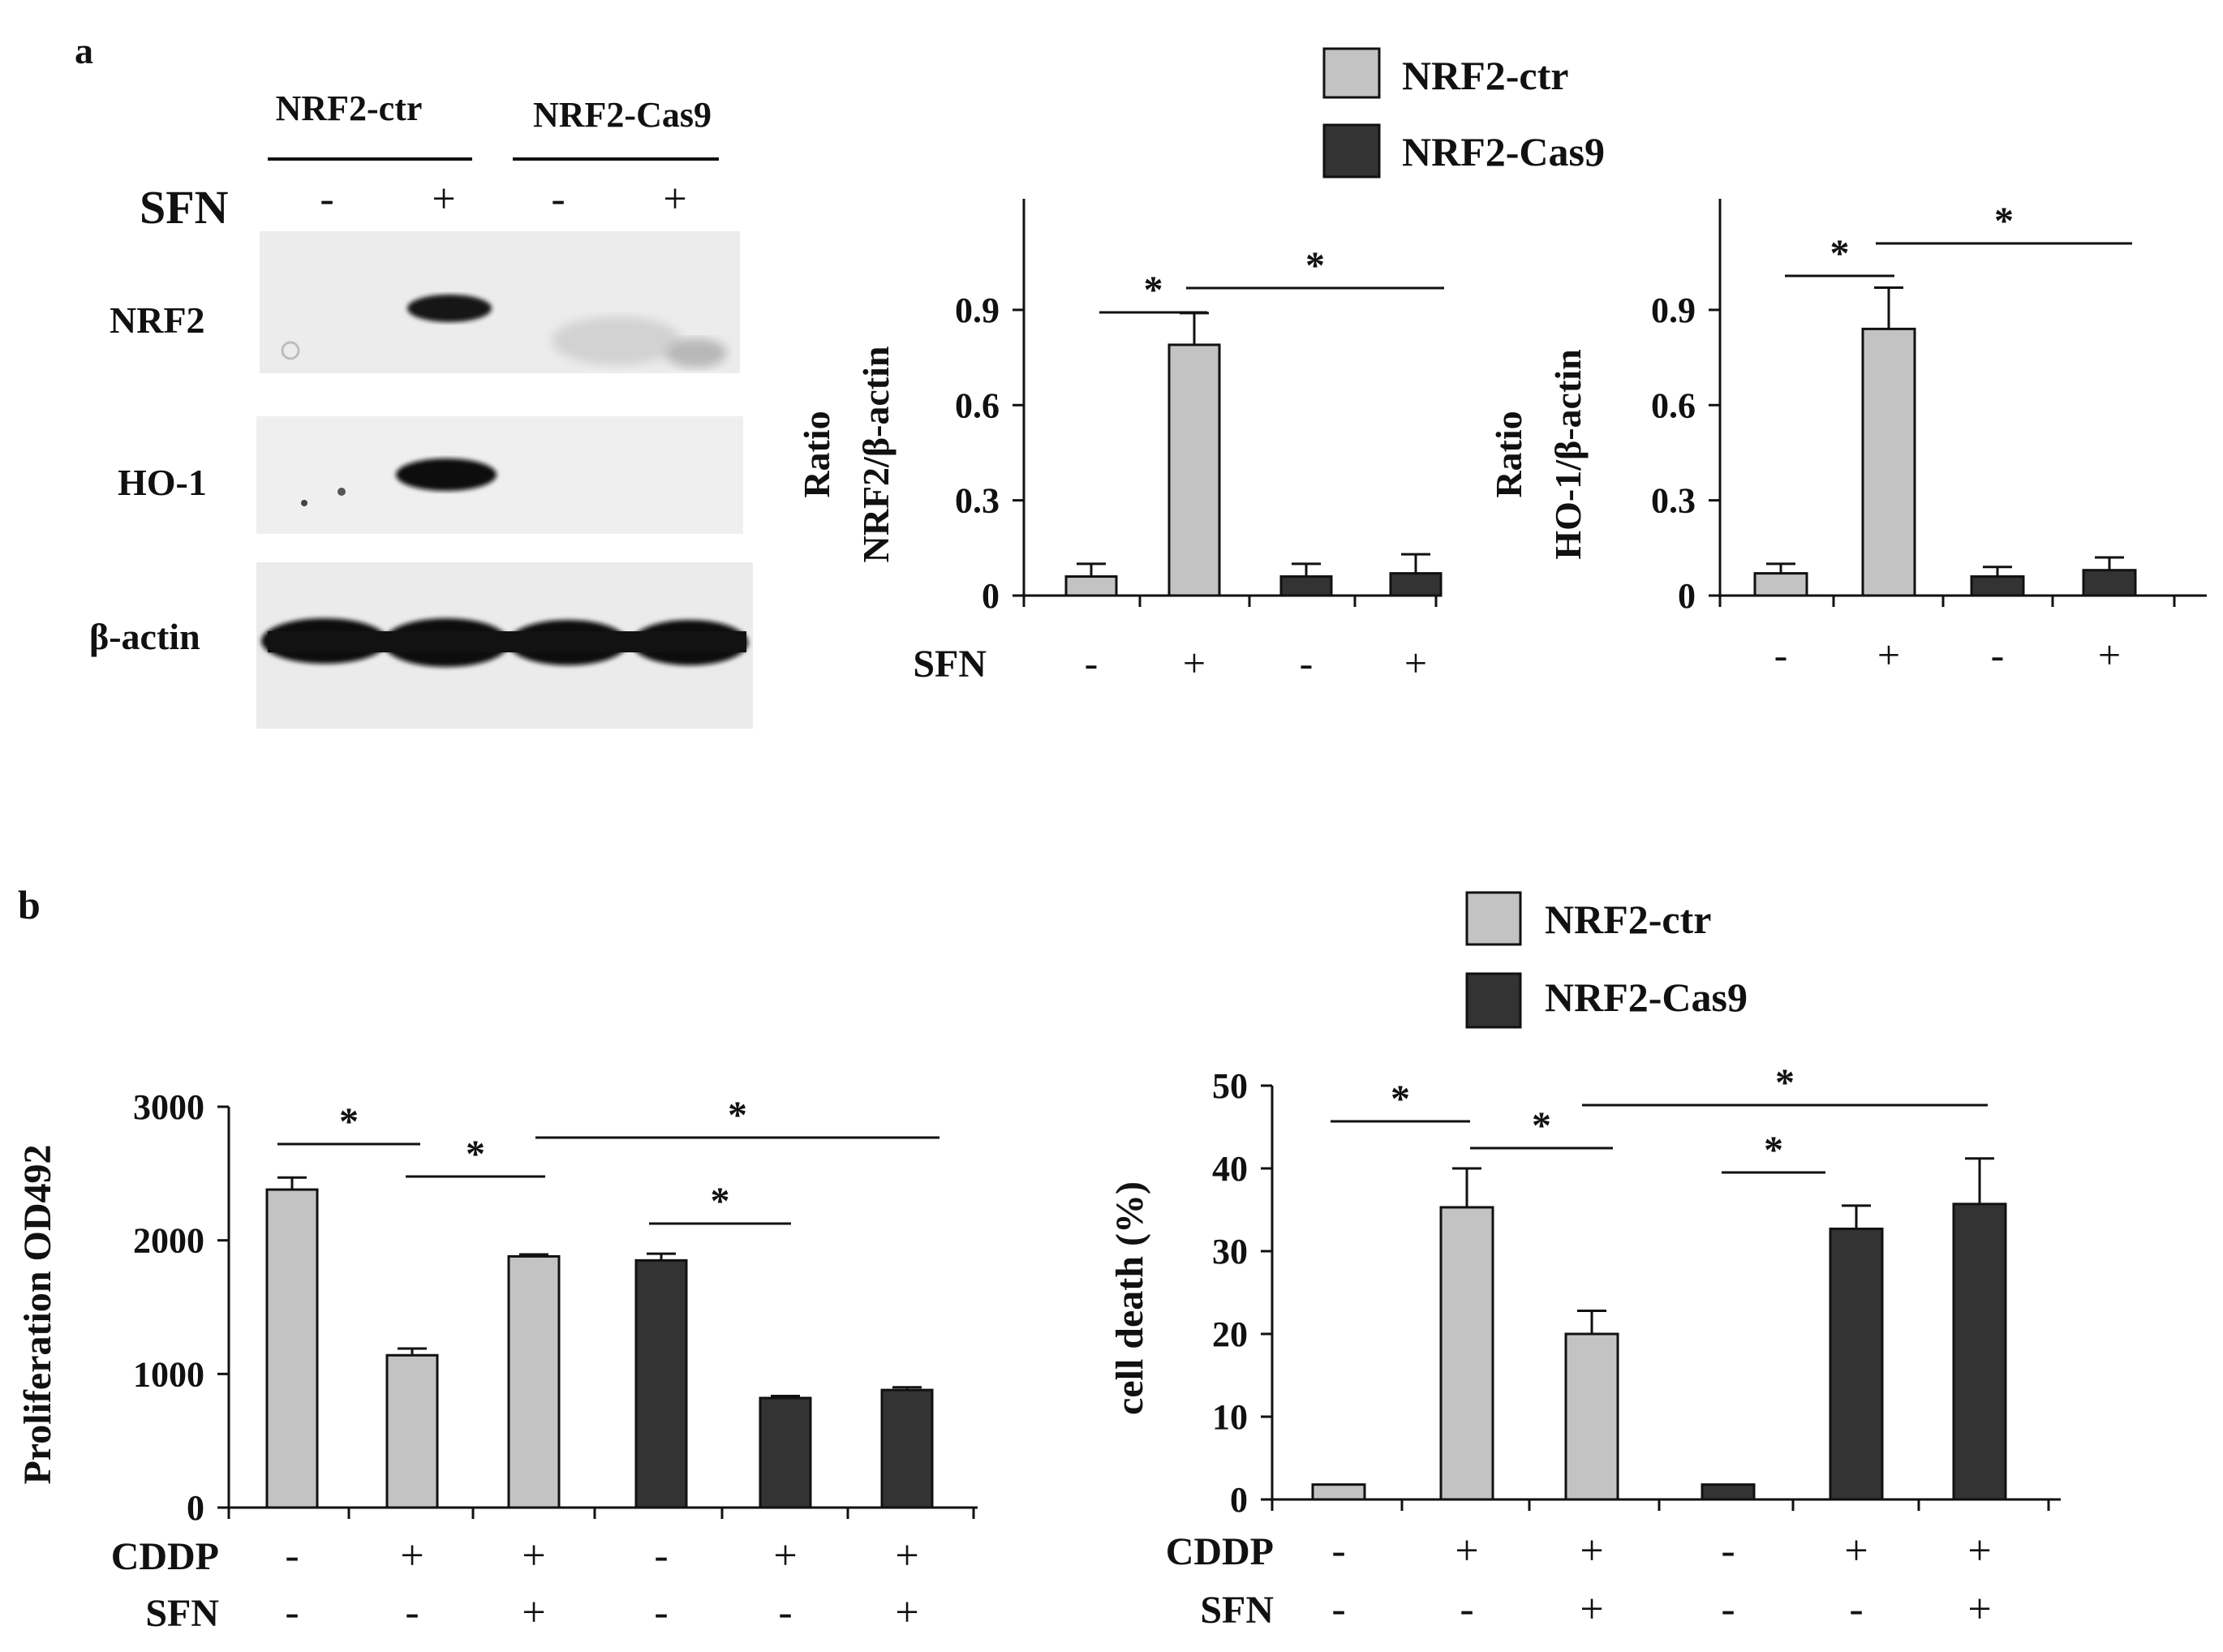 The height and width of the screenshot is (1652, 2223). Describe the element at coordinates (978, 310) in the screenshot. I see `y-tick-label: 0.9` at that location.